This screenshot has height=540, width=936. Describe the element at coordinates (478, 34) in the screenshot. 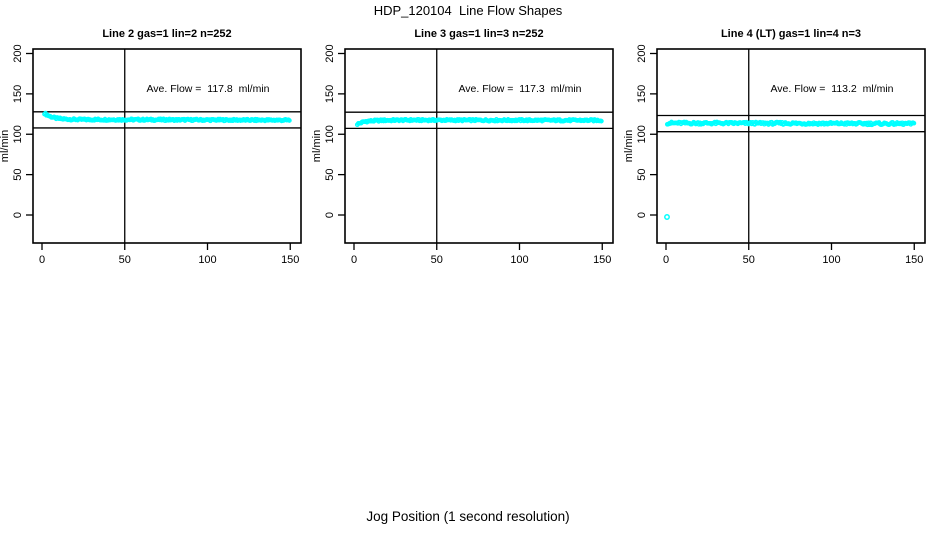

I see `panel-title: Line 3 gas=1 lin=3 n=252` at that location.